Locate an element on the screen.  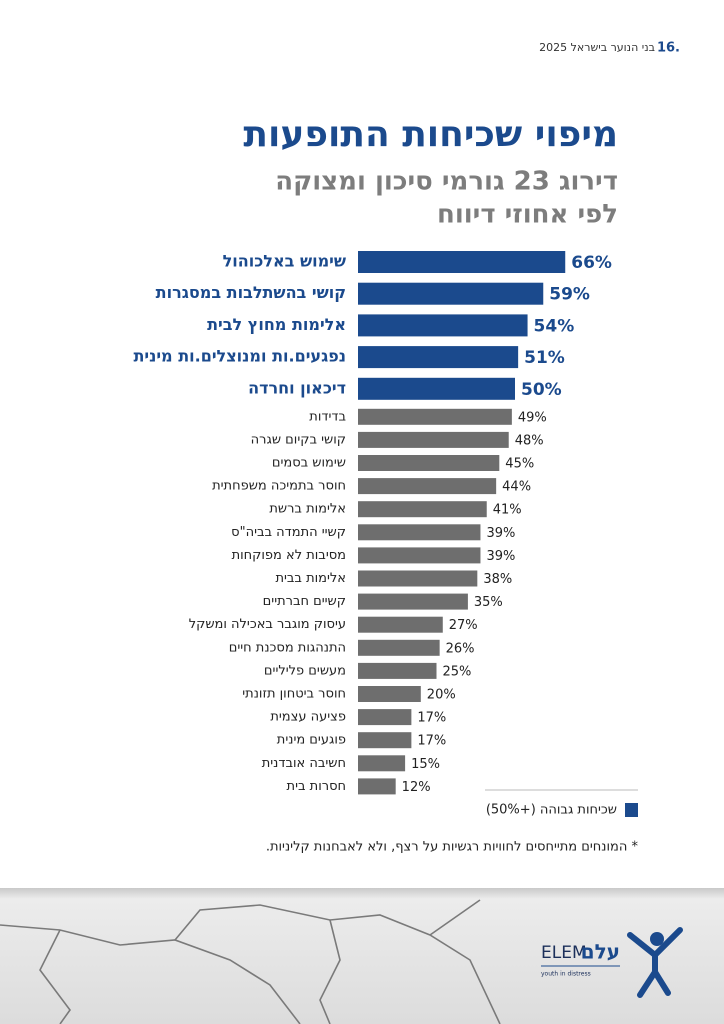
category-label: התנהגות מסכנת חיים is located at coordinates (287, 647).